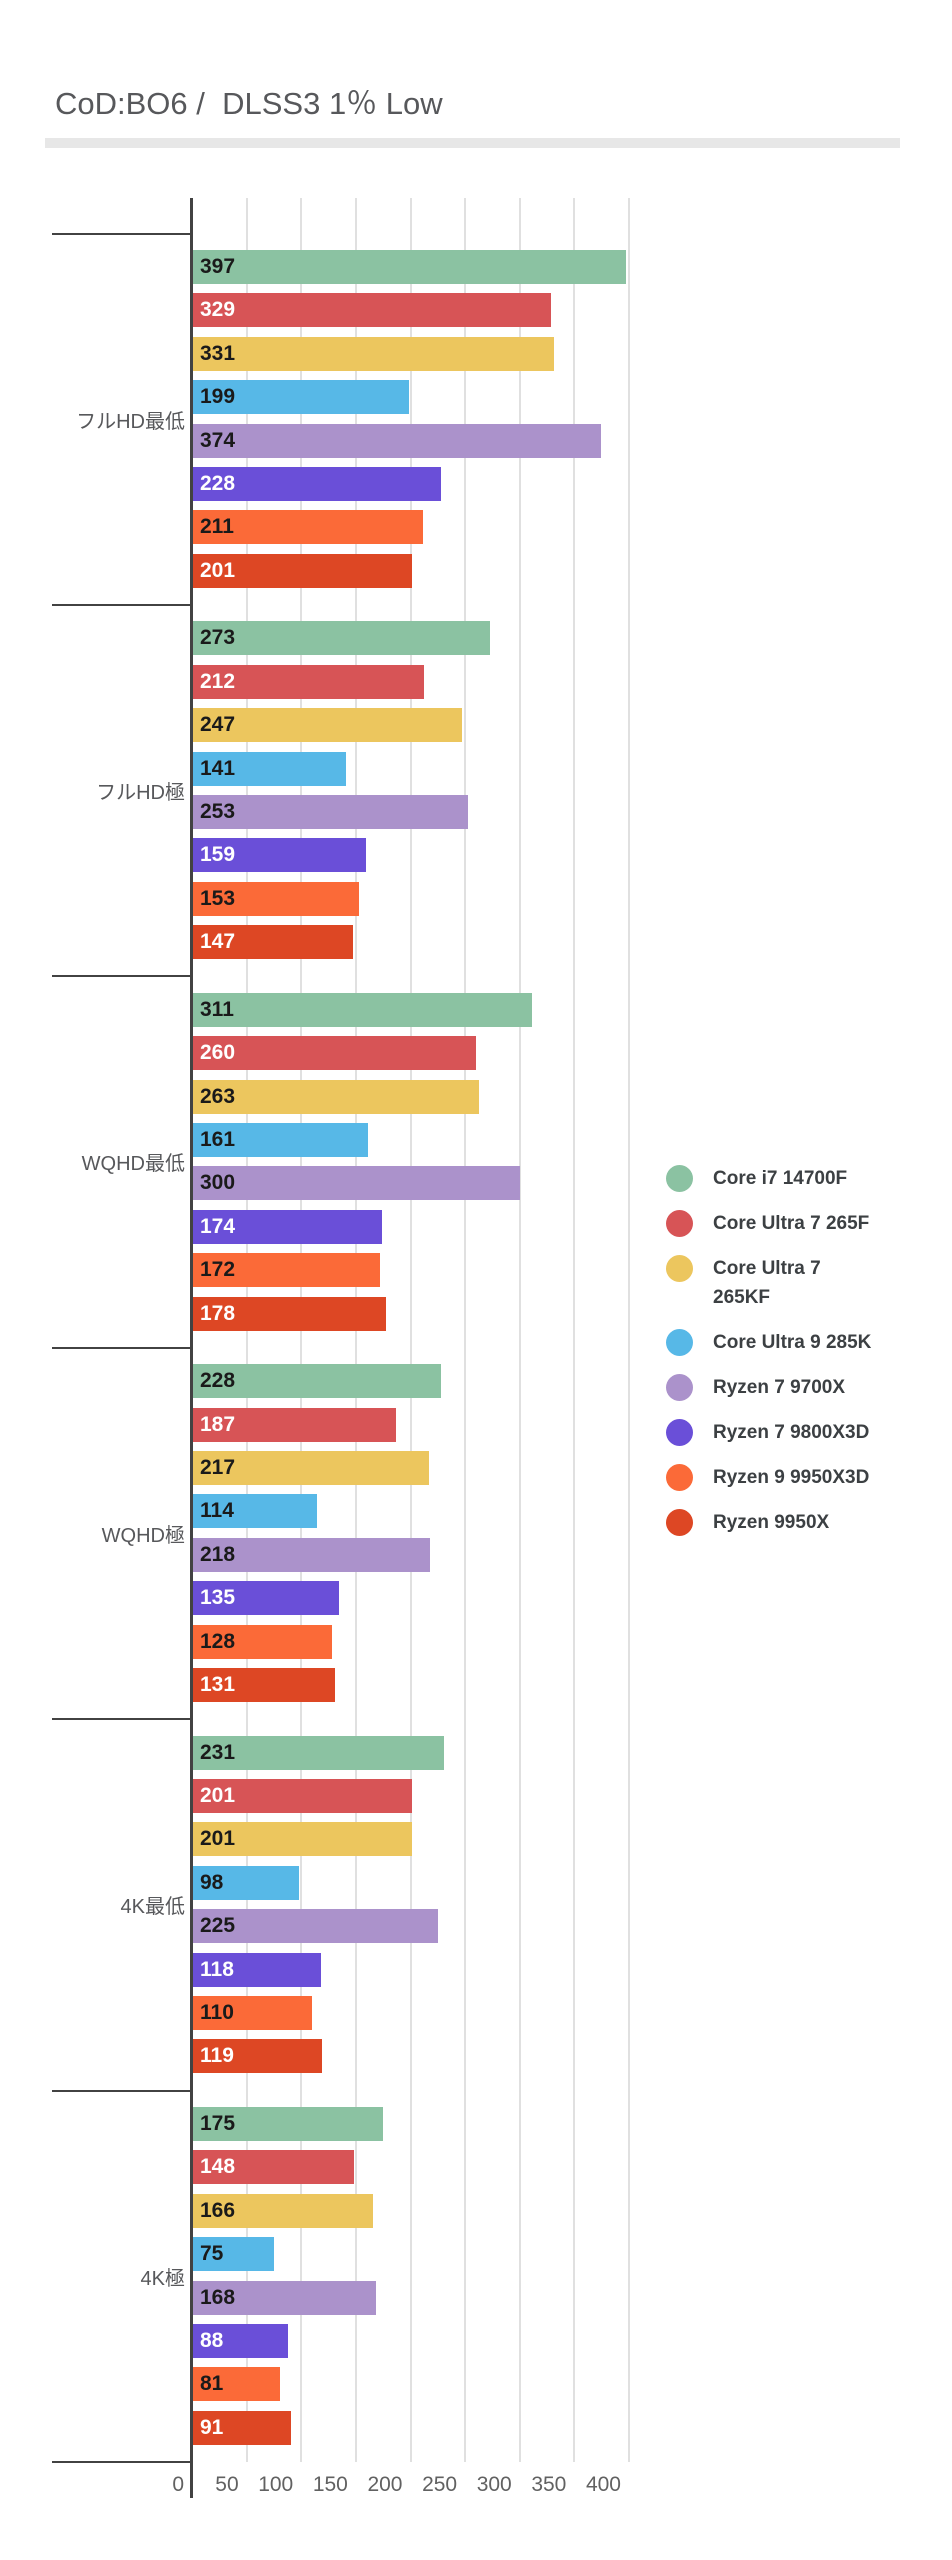 The image size is (952, 2560). Describe the element at coordinates (212, 2254) in the screenshot. I see `bar-value: 75` at that location.